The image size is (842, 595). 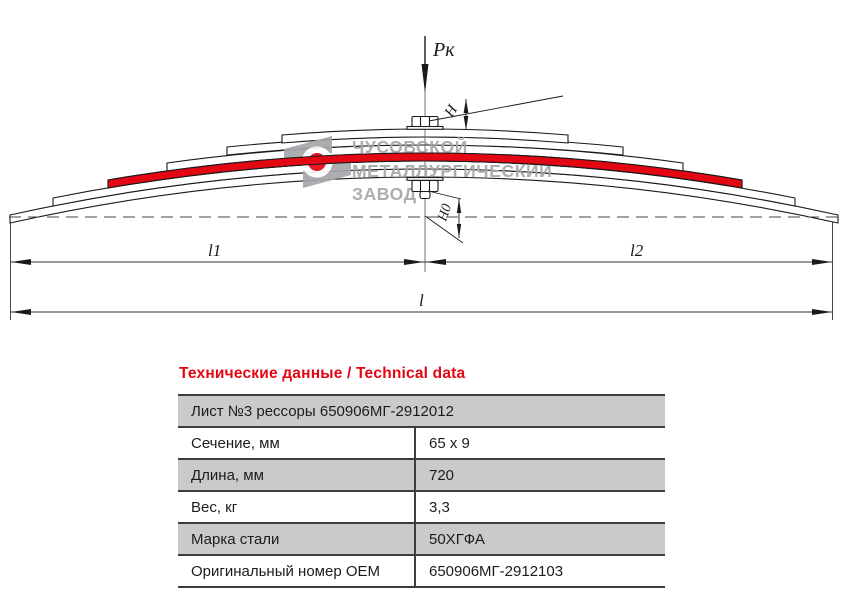 I want to click on spec-value-cell: 3,3, so click(x=539, y=507).